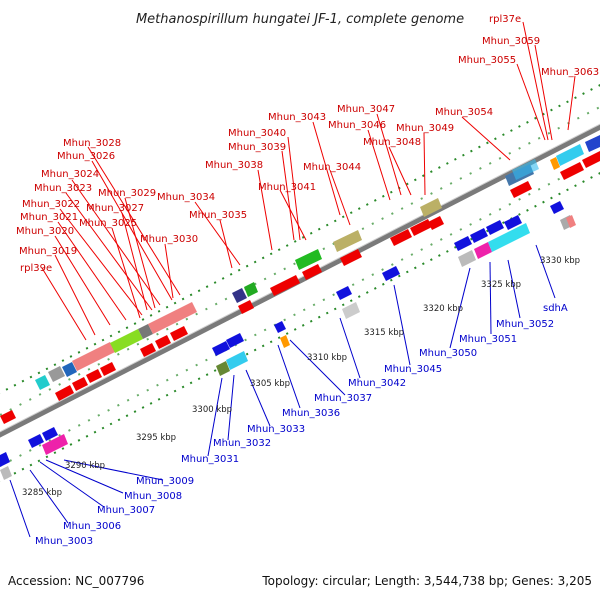  I want to click on gene-label: Mhun_3036, so click(311, 413).